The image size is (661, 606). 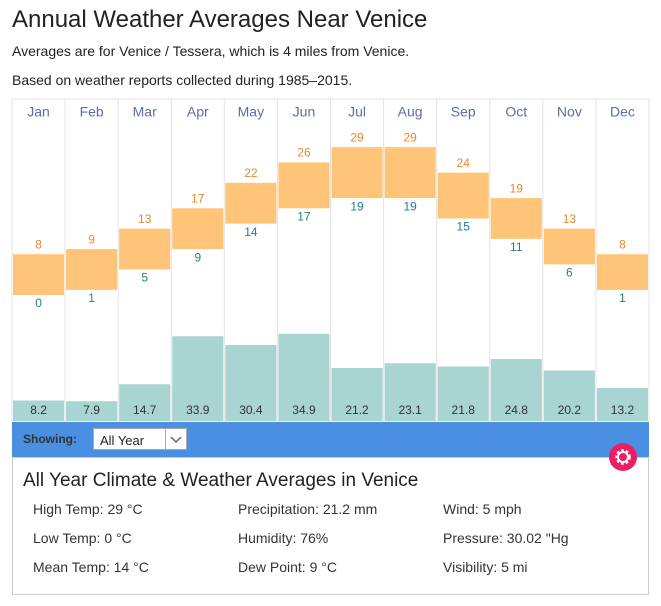 I want to click on gear-icon, so click(x=623, y=457).